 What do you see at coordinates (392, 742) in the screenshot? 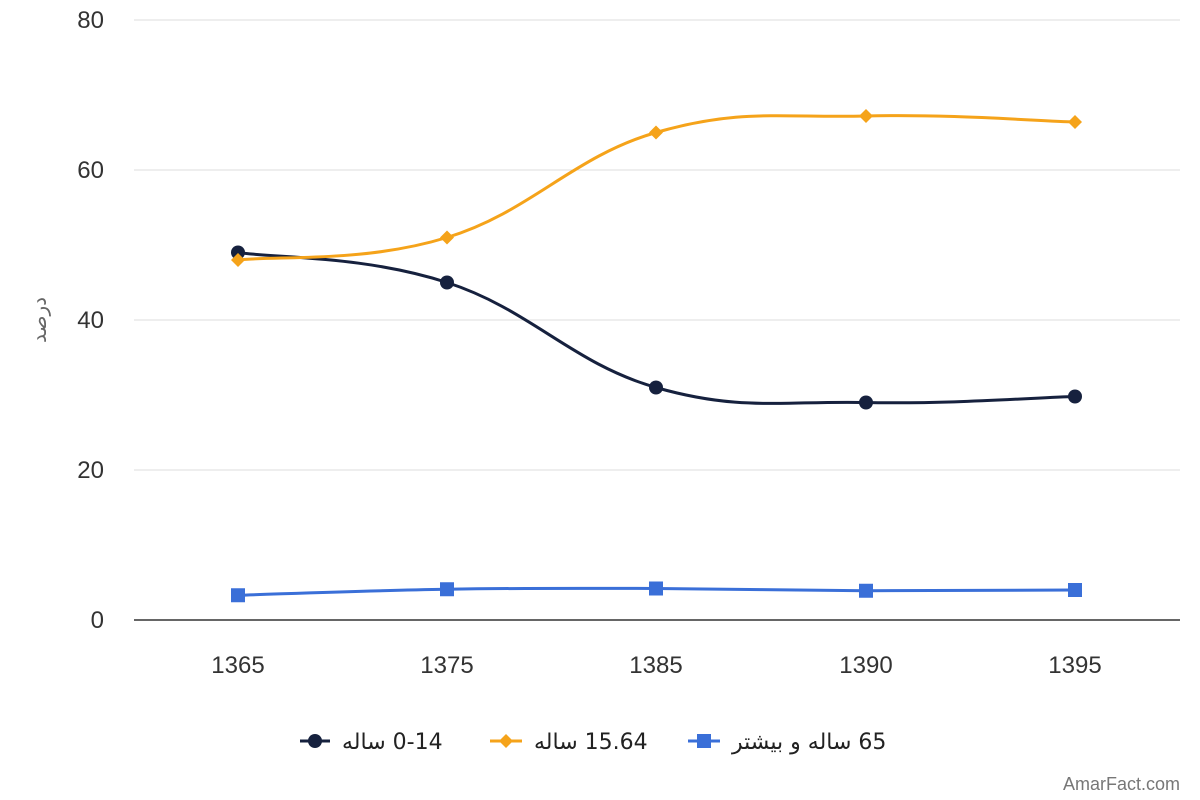
I see `legend-label: 0-14 ساله` at bounding box center [392, 742].